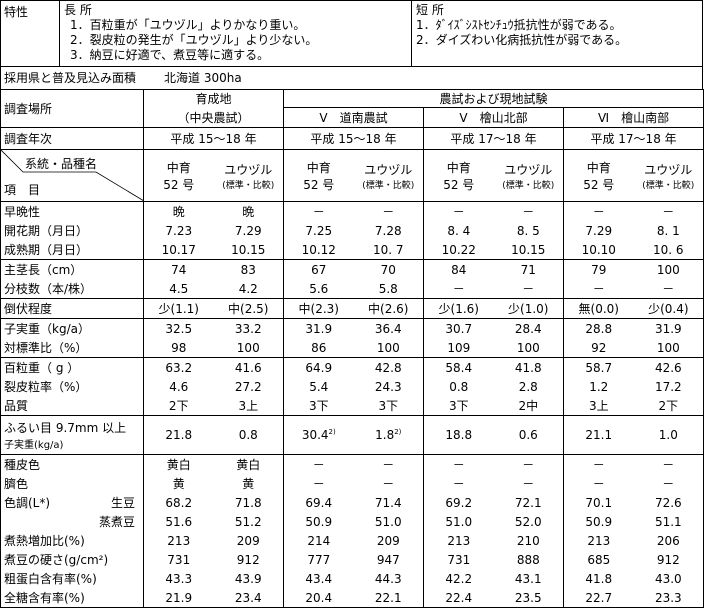  I want to click on row-label: 色調(L*) 生豆, so click(72, 502).